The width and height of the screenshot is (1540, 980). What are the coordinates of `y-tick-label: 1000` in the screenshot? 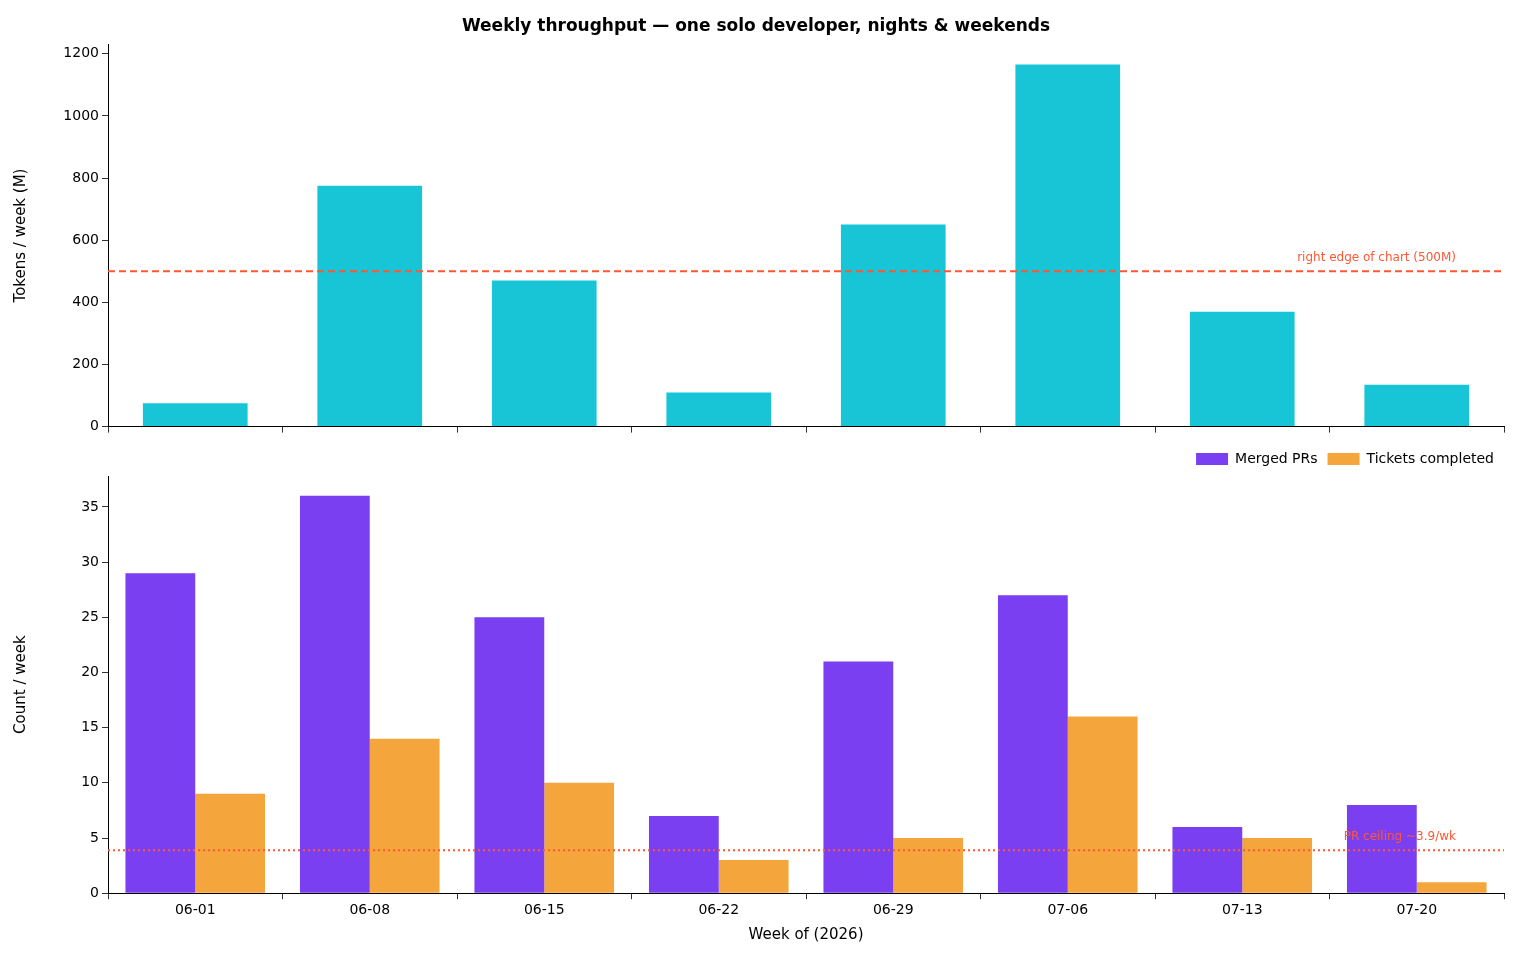 It's located at (81, 114).